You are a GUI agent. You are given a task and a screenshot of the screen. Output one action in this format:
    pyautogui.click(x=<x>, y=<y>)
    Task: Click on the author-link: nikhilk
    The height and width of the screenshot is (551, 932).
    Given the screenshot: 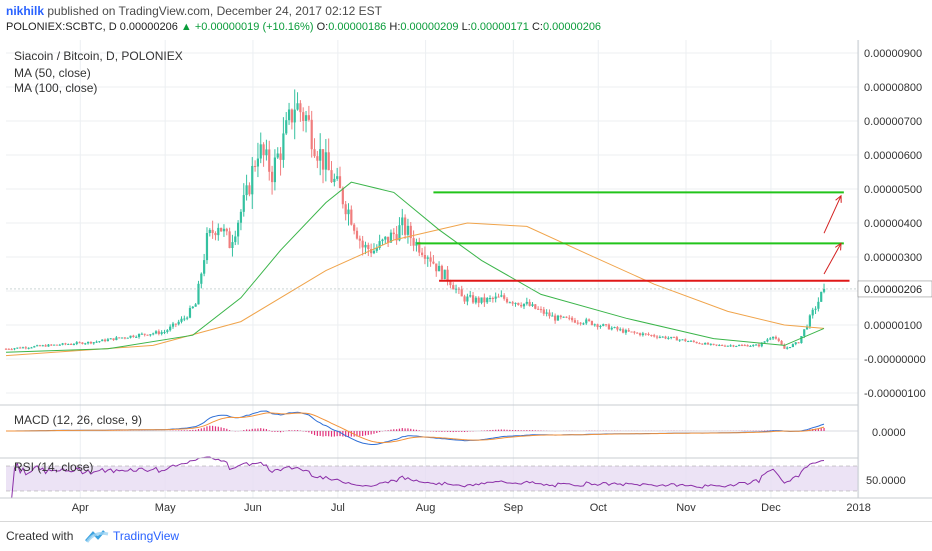 What is the action you would take?
    pyautogui.click(x=25, y=11)
    